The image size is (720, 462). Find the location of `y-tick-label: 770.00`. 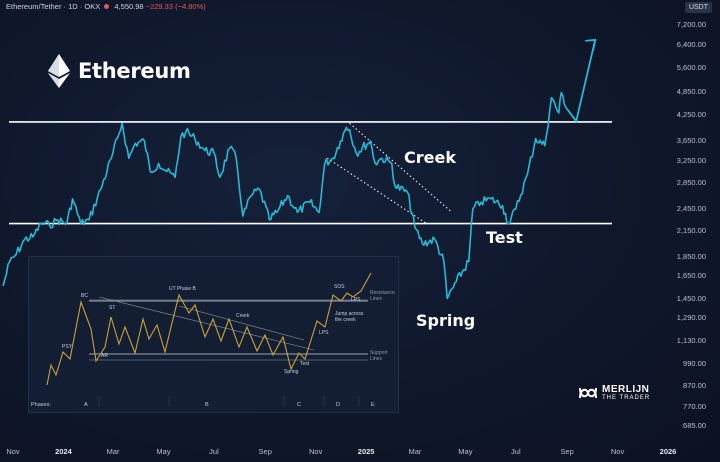

y-tick-label: 770.00 is located at coordinates (694, 406).